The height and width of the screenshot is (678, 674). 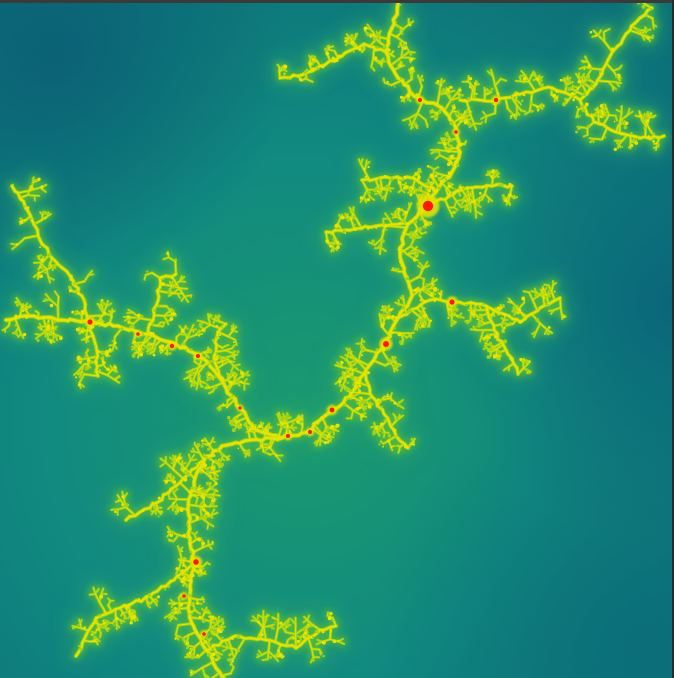 What do you see at coordinates (337, 1) in the screenshot?
I see `window-top-edge` at bounding box center [337, 1].